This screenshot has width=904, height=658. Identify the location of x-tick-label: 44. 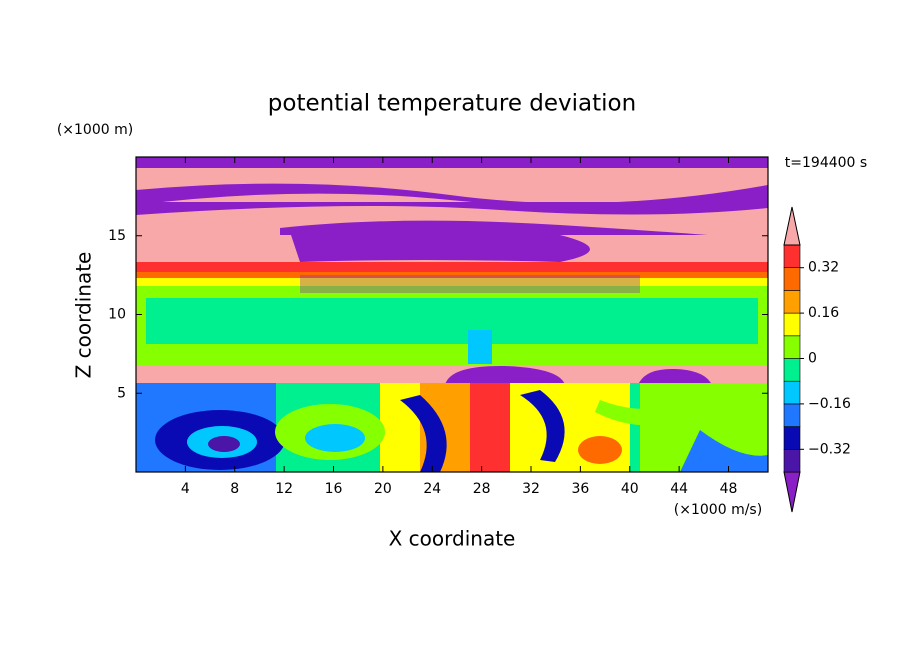
(679, 489).